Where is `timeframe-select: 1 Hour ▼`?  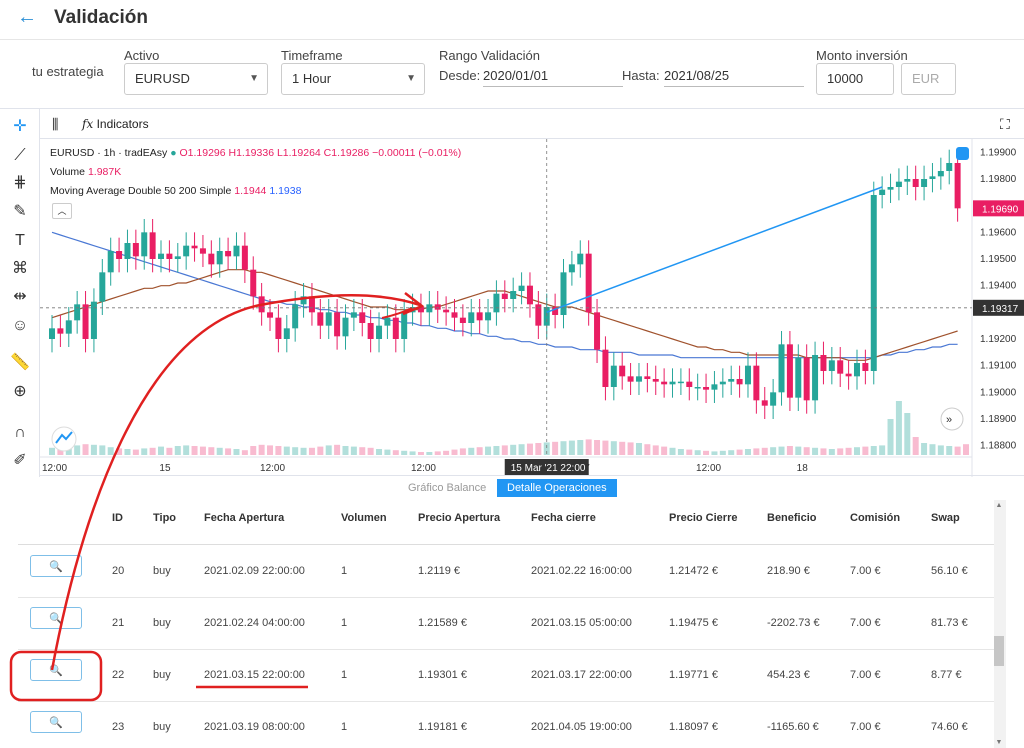
timeframe-select: 1 Hour ▼ is located at coordinates (353, 79).